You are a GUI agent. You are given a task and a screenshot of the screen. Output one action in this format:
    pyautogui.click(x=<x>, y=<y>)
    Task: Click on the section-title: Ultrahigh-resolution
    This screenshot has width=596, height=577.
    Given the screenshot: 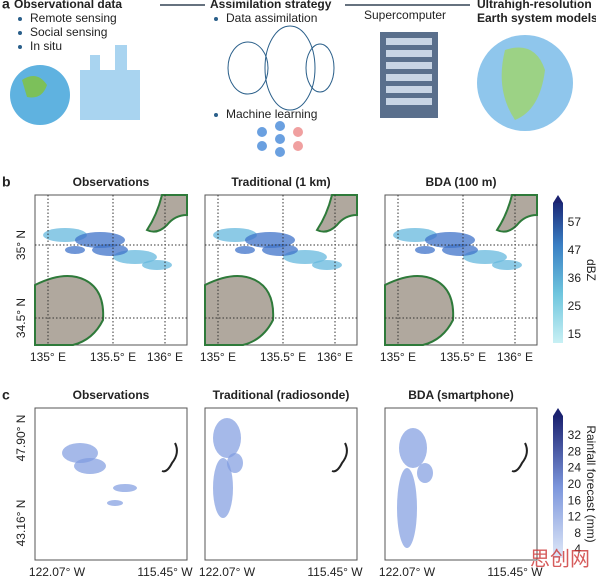 What is the action you would take?
    pyautogui.click(x=534, y=5)
    